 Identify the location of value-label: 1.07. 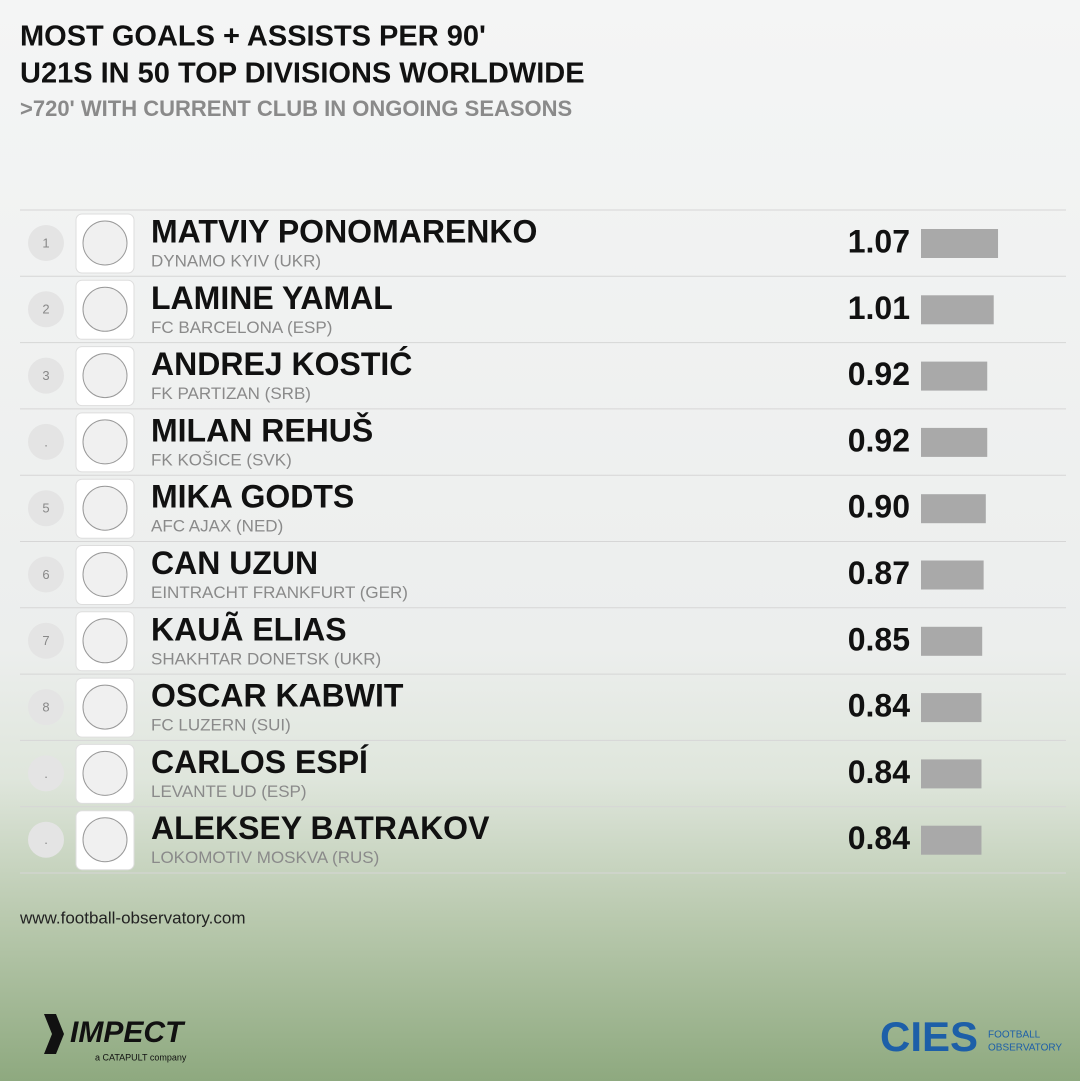
(879, 241).